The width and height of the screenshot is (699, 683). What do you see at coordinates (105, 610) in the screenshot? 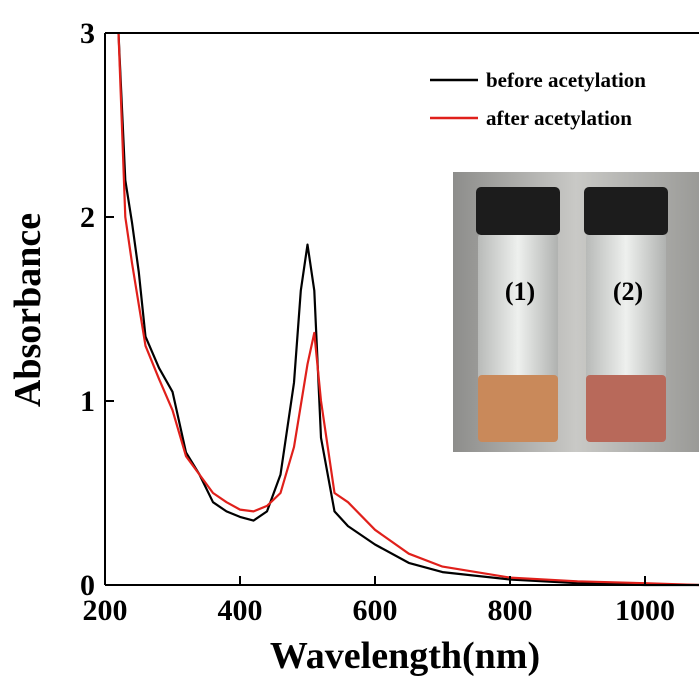
I see `x-tick-label: 200` at bounding box center [105, 610].